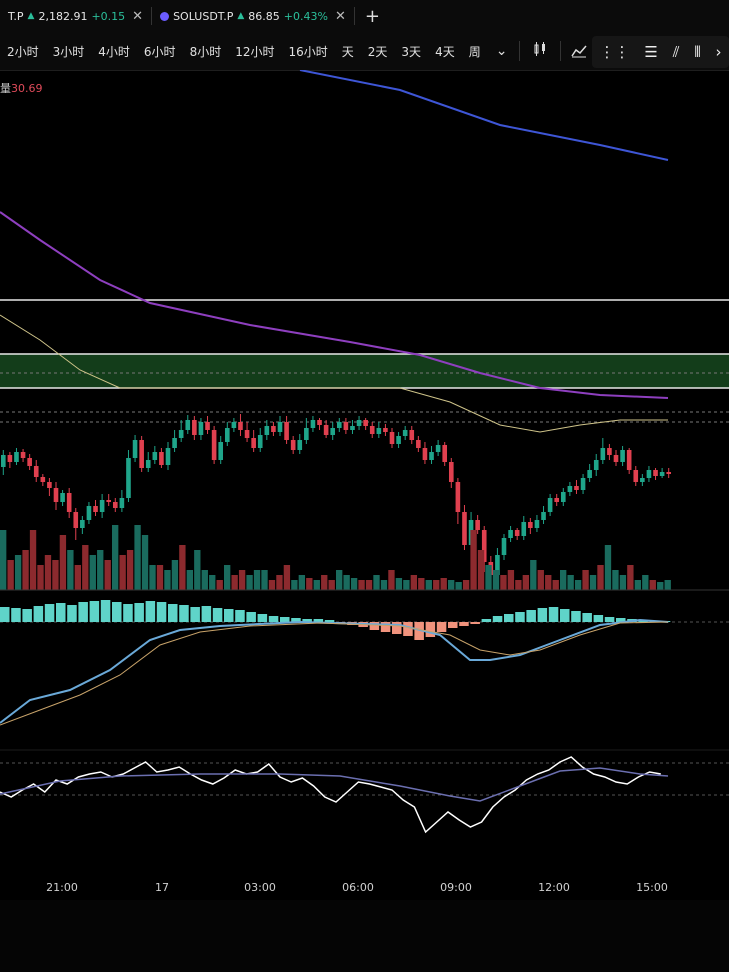 This screenshot has width=729, height=972. Describe the element at coordinates (68, 51) in the screenshot. I see `timeframe-3h: 3小时` at that location.